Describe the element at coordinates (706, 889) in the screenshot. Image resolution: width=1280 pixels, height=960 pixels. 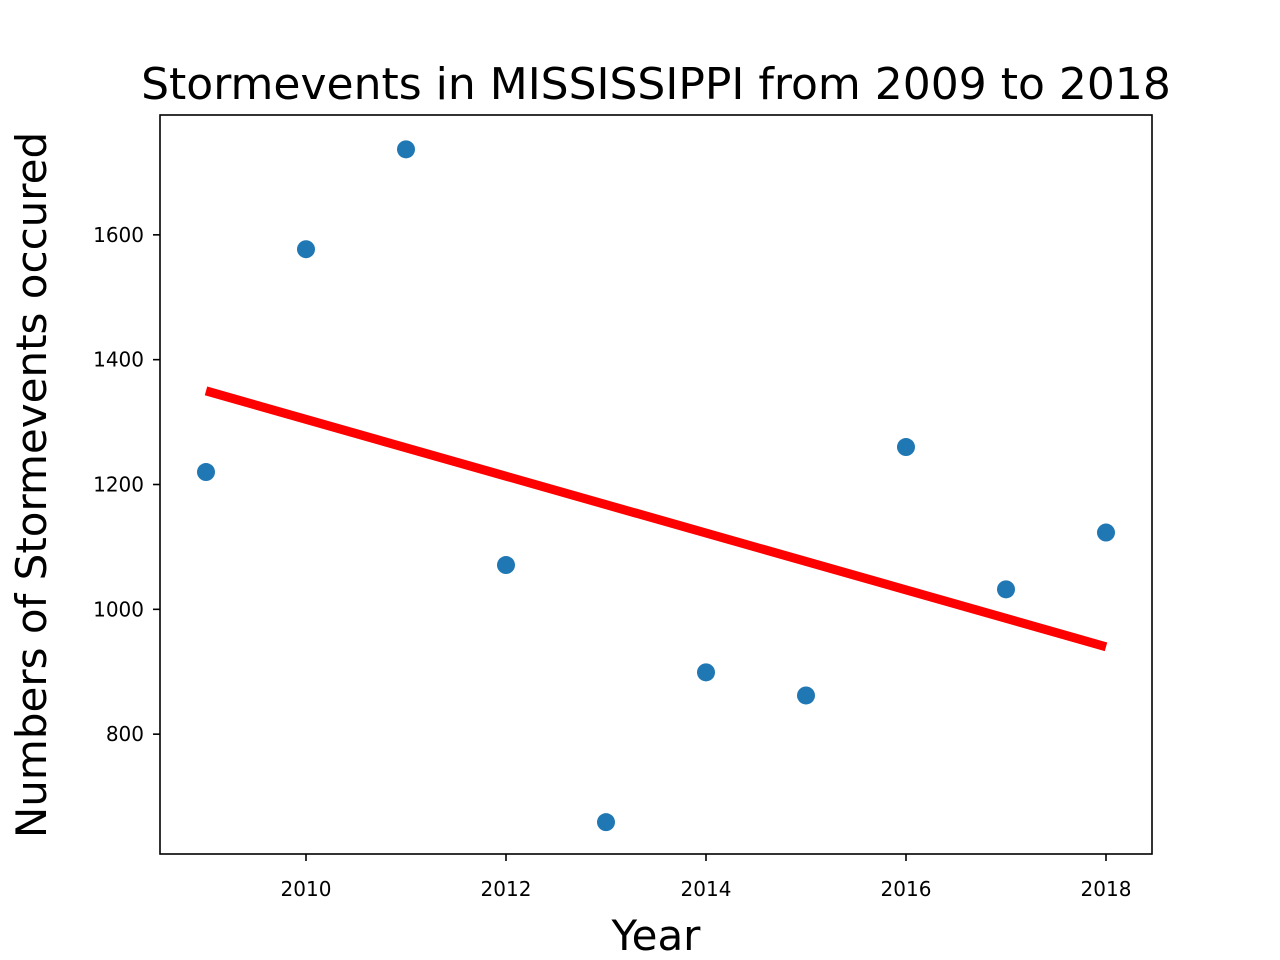
I see `x-tick-label: 2014` at that location.